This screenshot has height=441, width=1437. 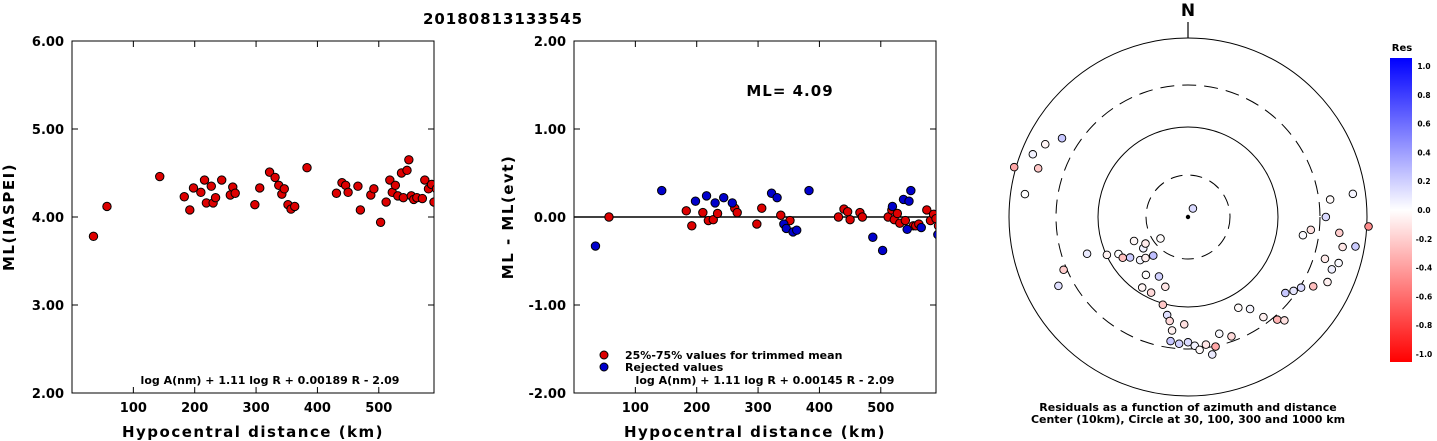 I want to click on event-id-title: 20180813133545, so click(x=503, y=19).